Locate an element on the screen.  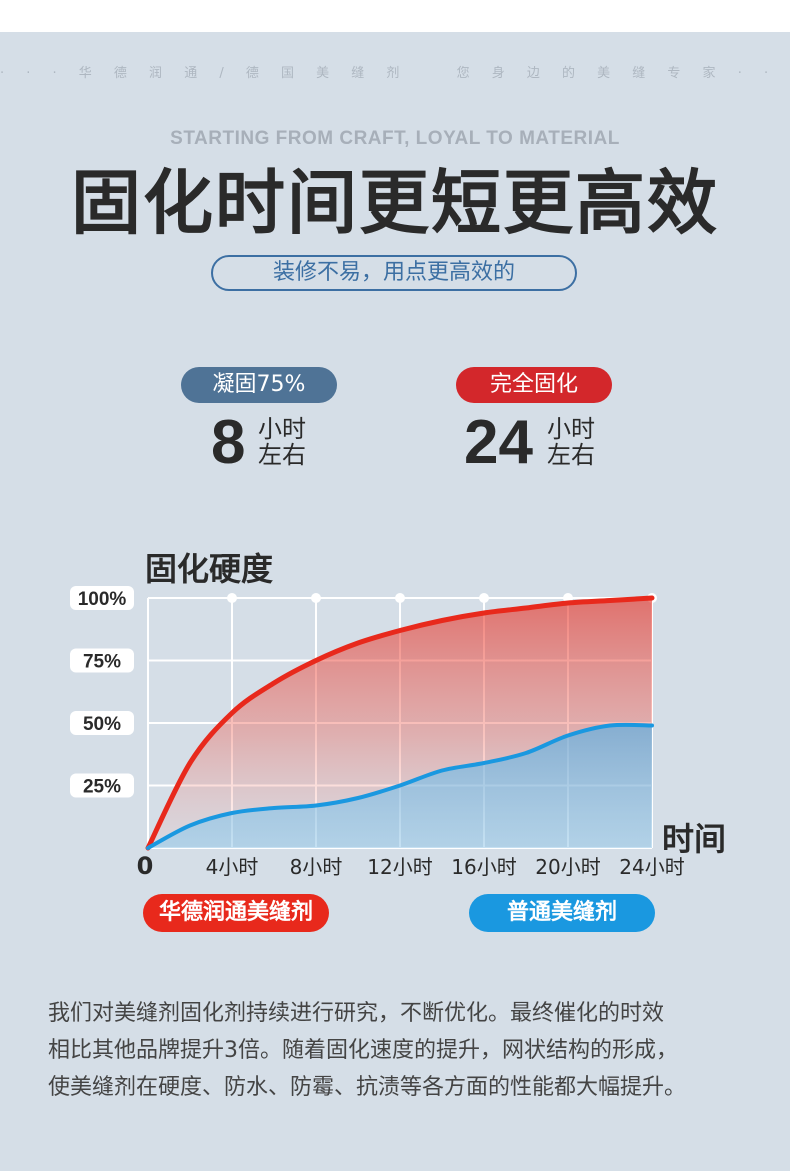
stat-number-24h: 24 is located at coordinates (498, 442).